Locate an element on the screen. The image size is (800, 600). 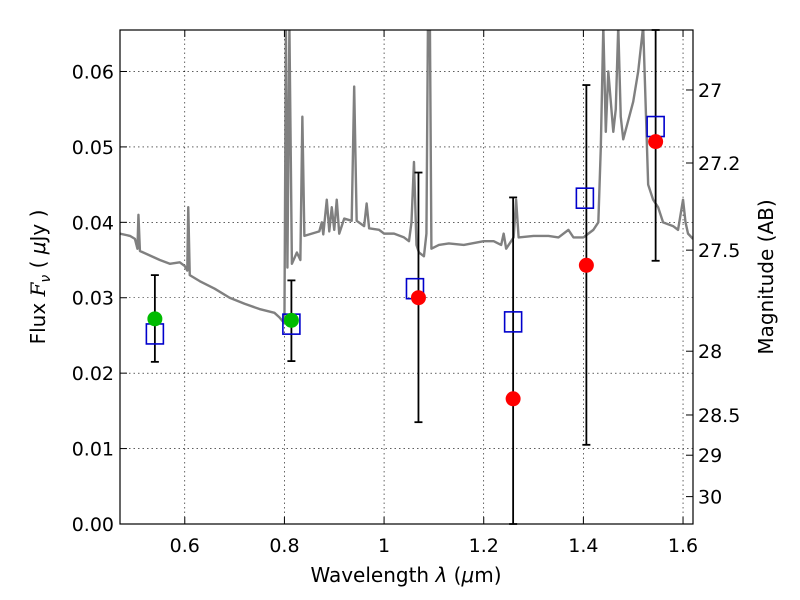
y-axis-label-post: Jy ) is located at coordinates (38, 227).